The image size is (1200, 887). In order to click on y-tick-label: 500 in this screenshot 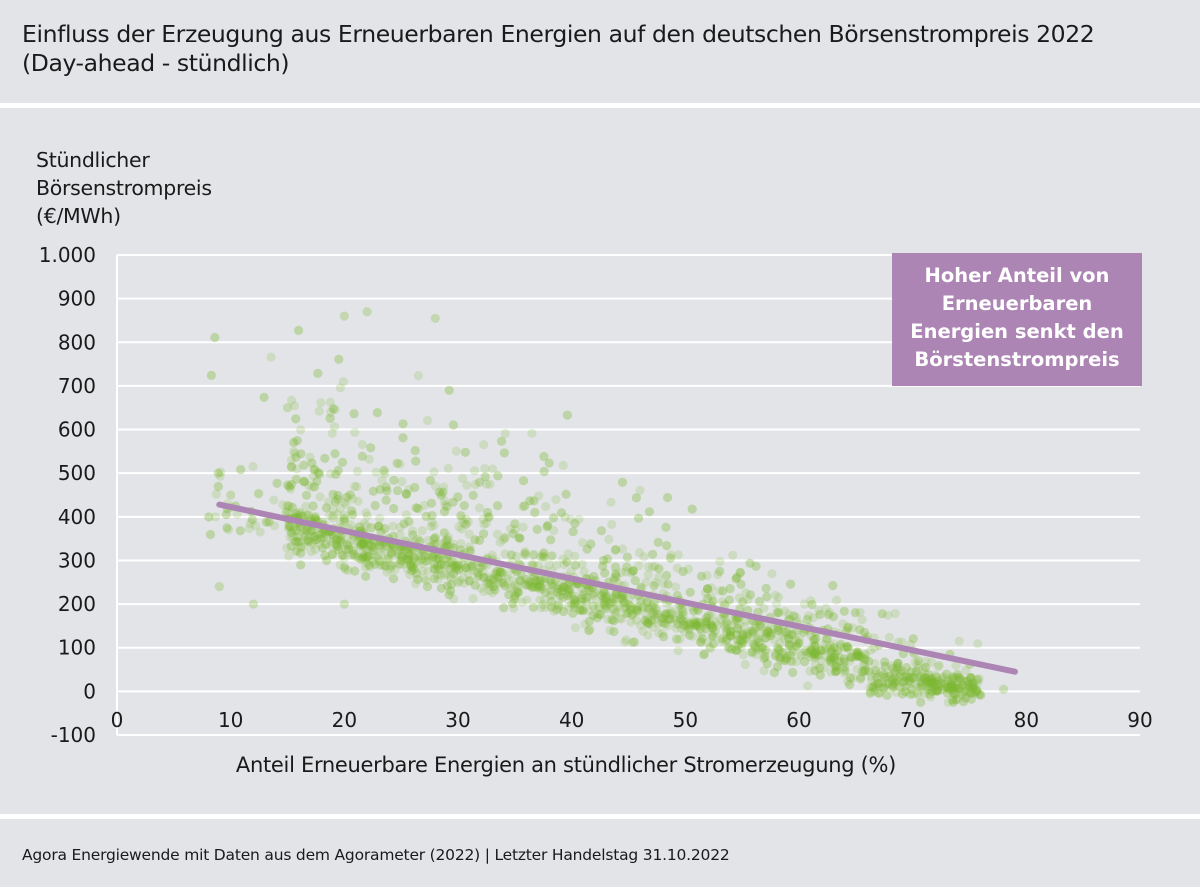, I will do `click(77, 473)`.